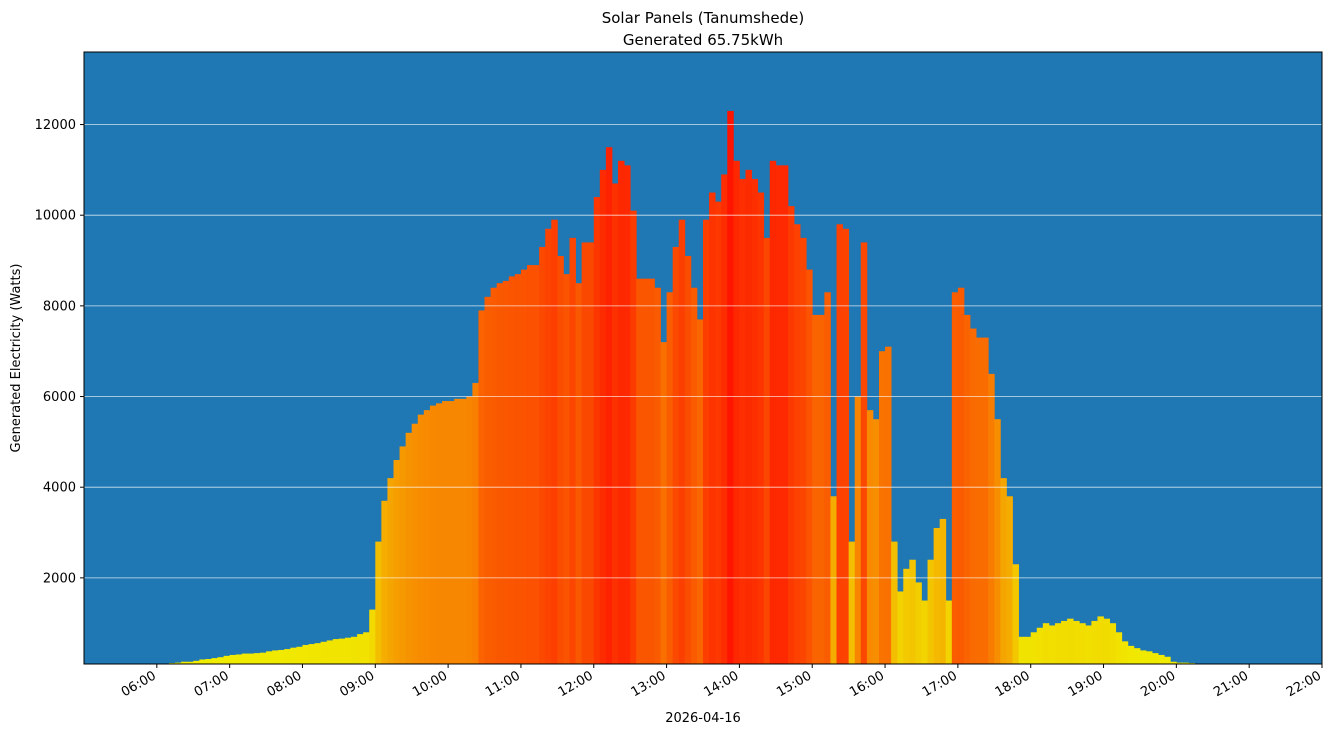  I want to click on x-tick-label: 17:00, so click(940, 684).